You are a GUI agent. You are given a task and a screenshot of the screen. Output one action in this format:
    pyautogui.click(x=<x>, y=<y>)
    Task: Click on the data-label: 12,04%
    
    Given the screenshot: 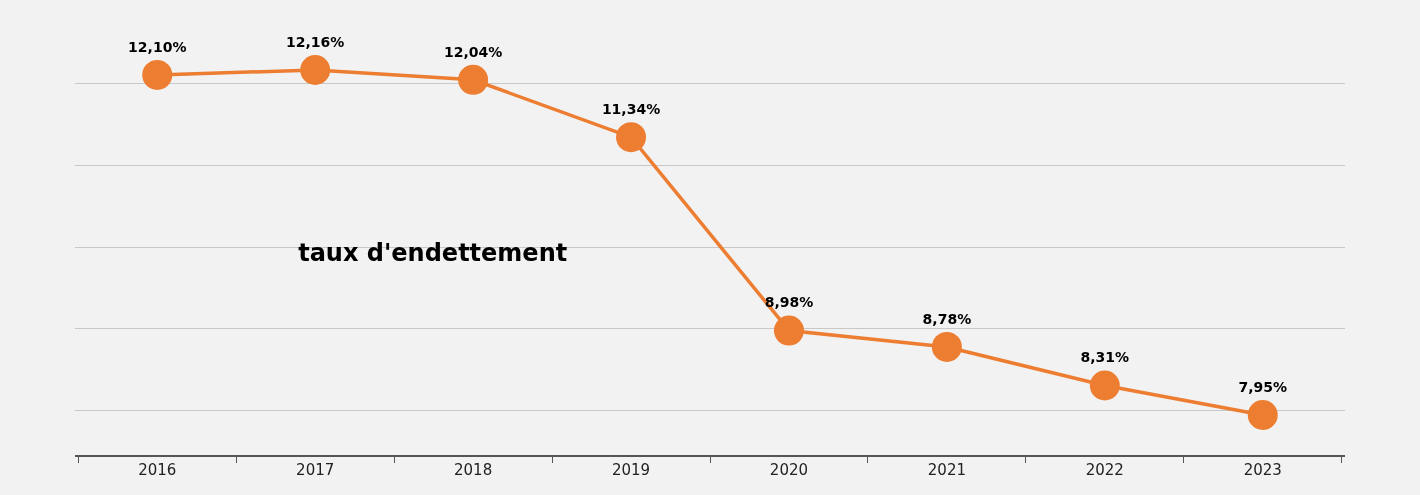 What is the action you would take?
    pyautogui.click(x=473, y=51)
    